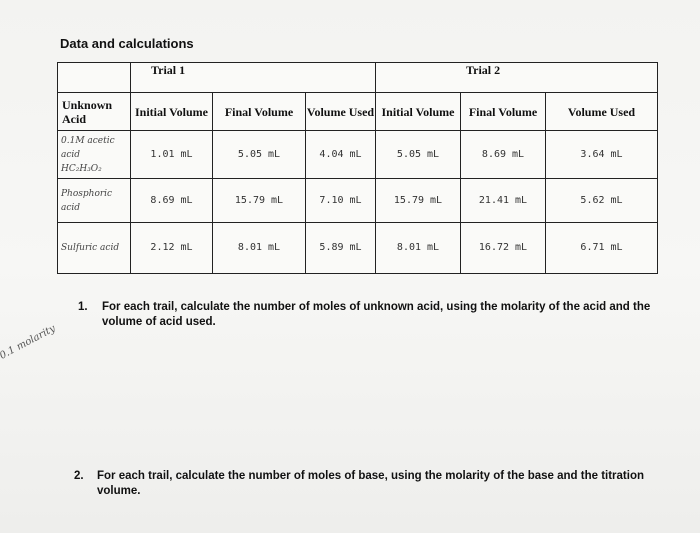 The image size is (700, 533). What do you see at coordinates (83, 307) in the screenshot?
I see `question-number: 1.` at bounding box center [83, 307].